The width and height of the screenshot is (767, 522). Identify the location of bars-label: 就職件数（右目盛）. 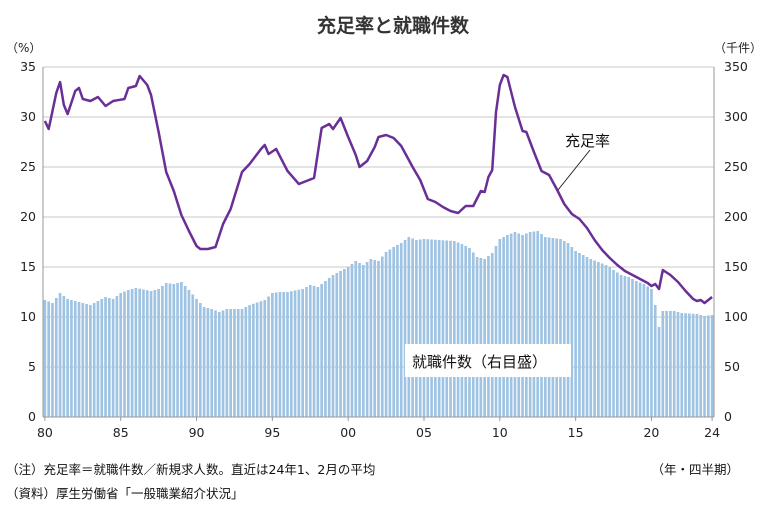
(479, 362).